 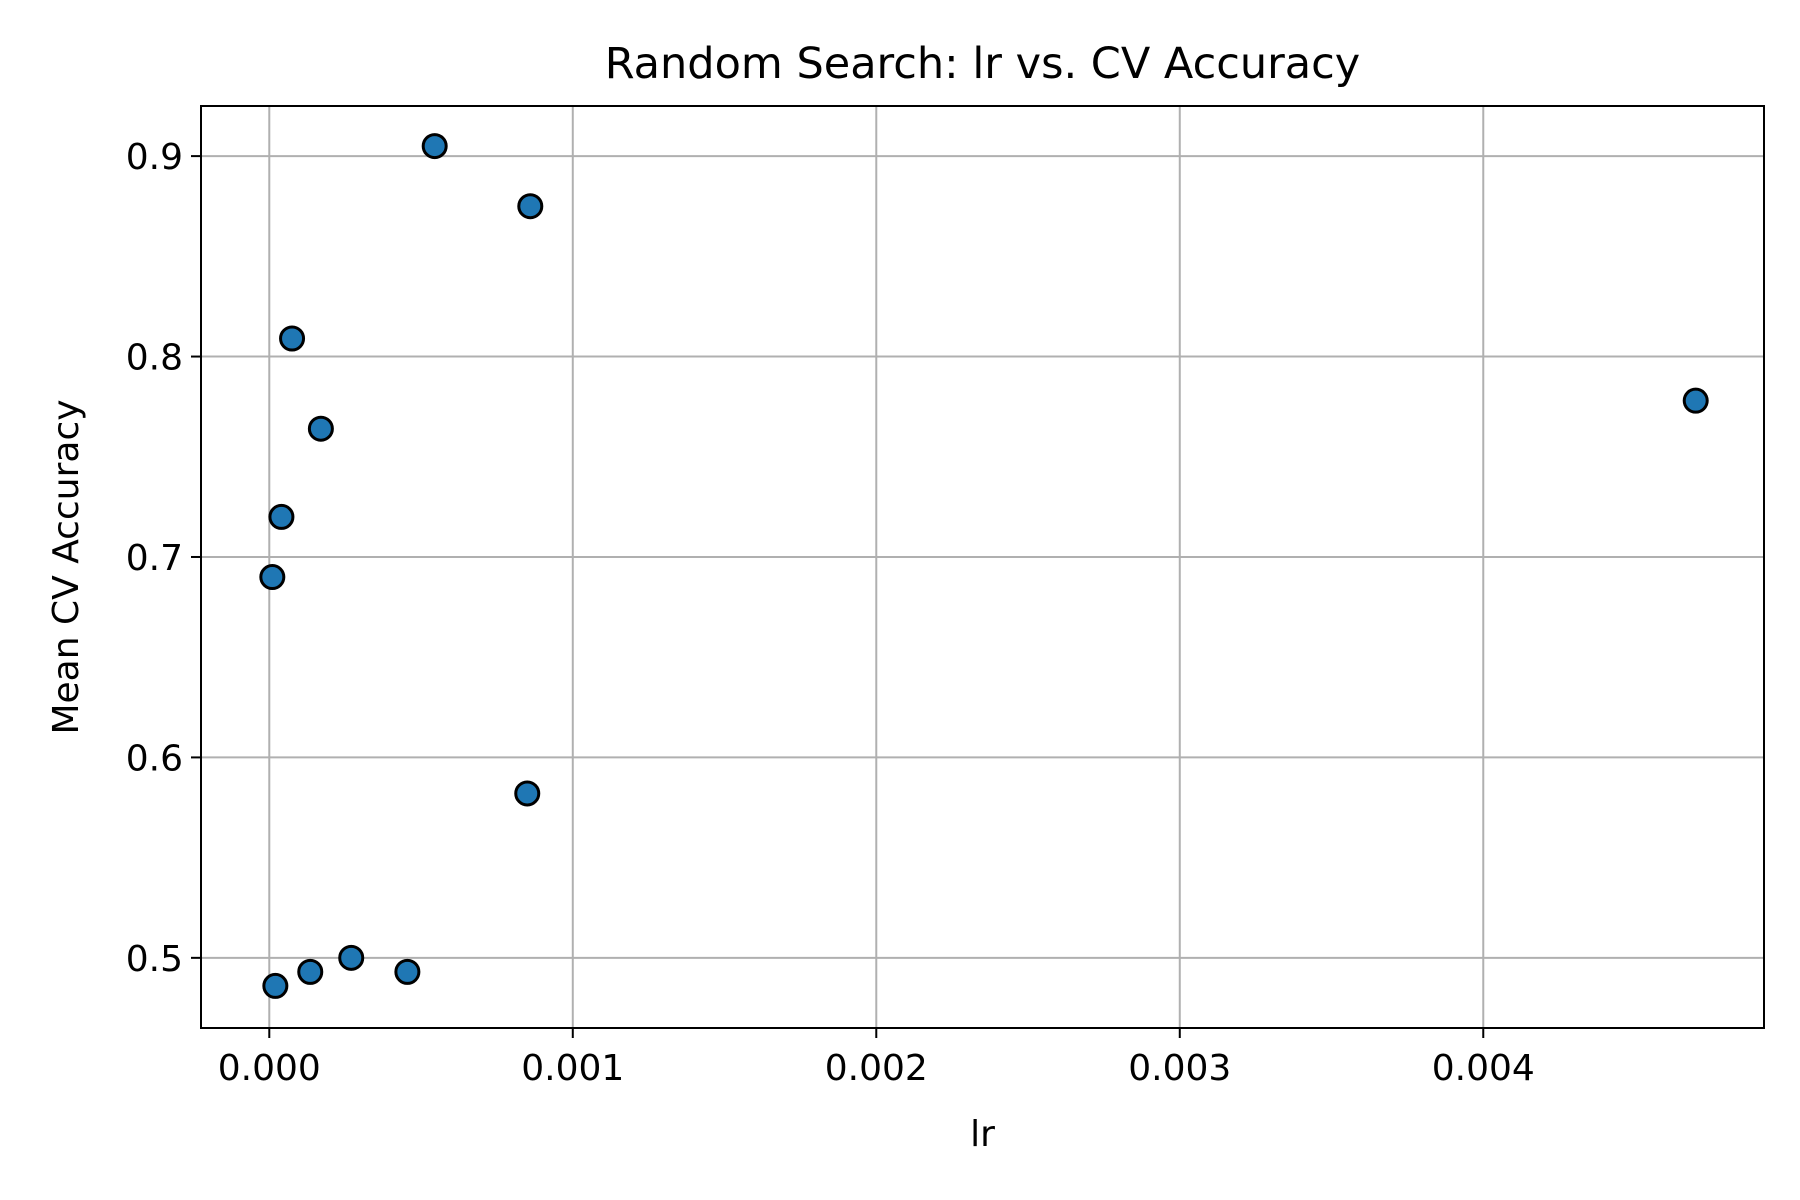 I want to click on y-tick-label: 0.8, so click(x=154, y=358).